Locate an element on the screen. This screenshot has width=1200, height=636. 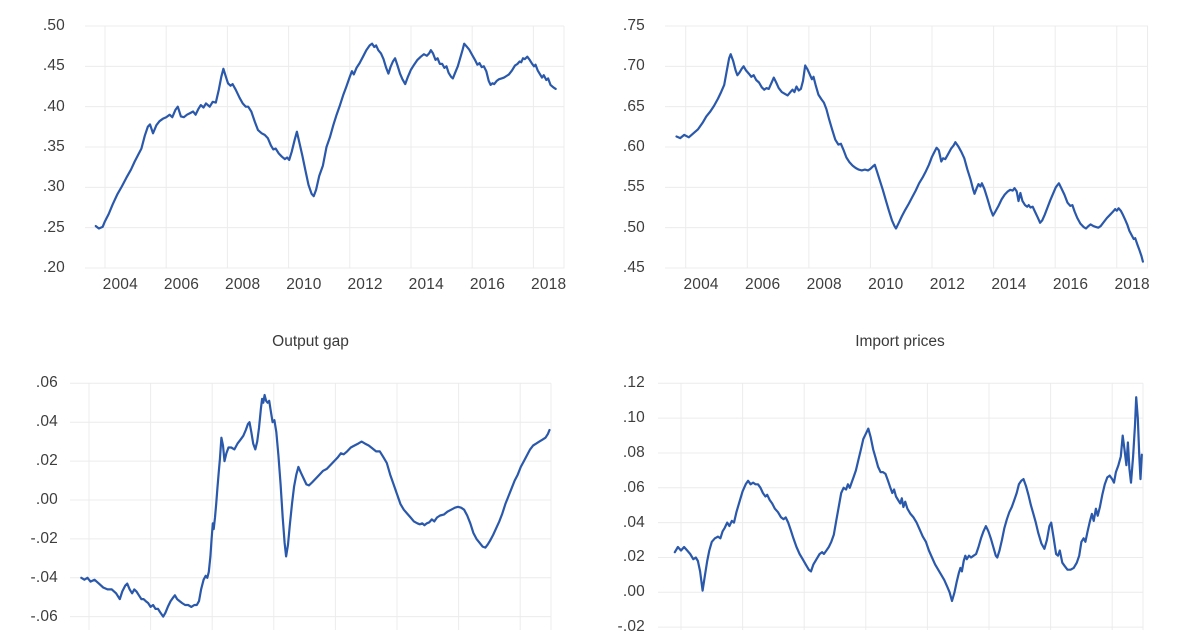
y-tick-label: .10 is located at coordinates (633, 418).